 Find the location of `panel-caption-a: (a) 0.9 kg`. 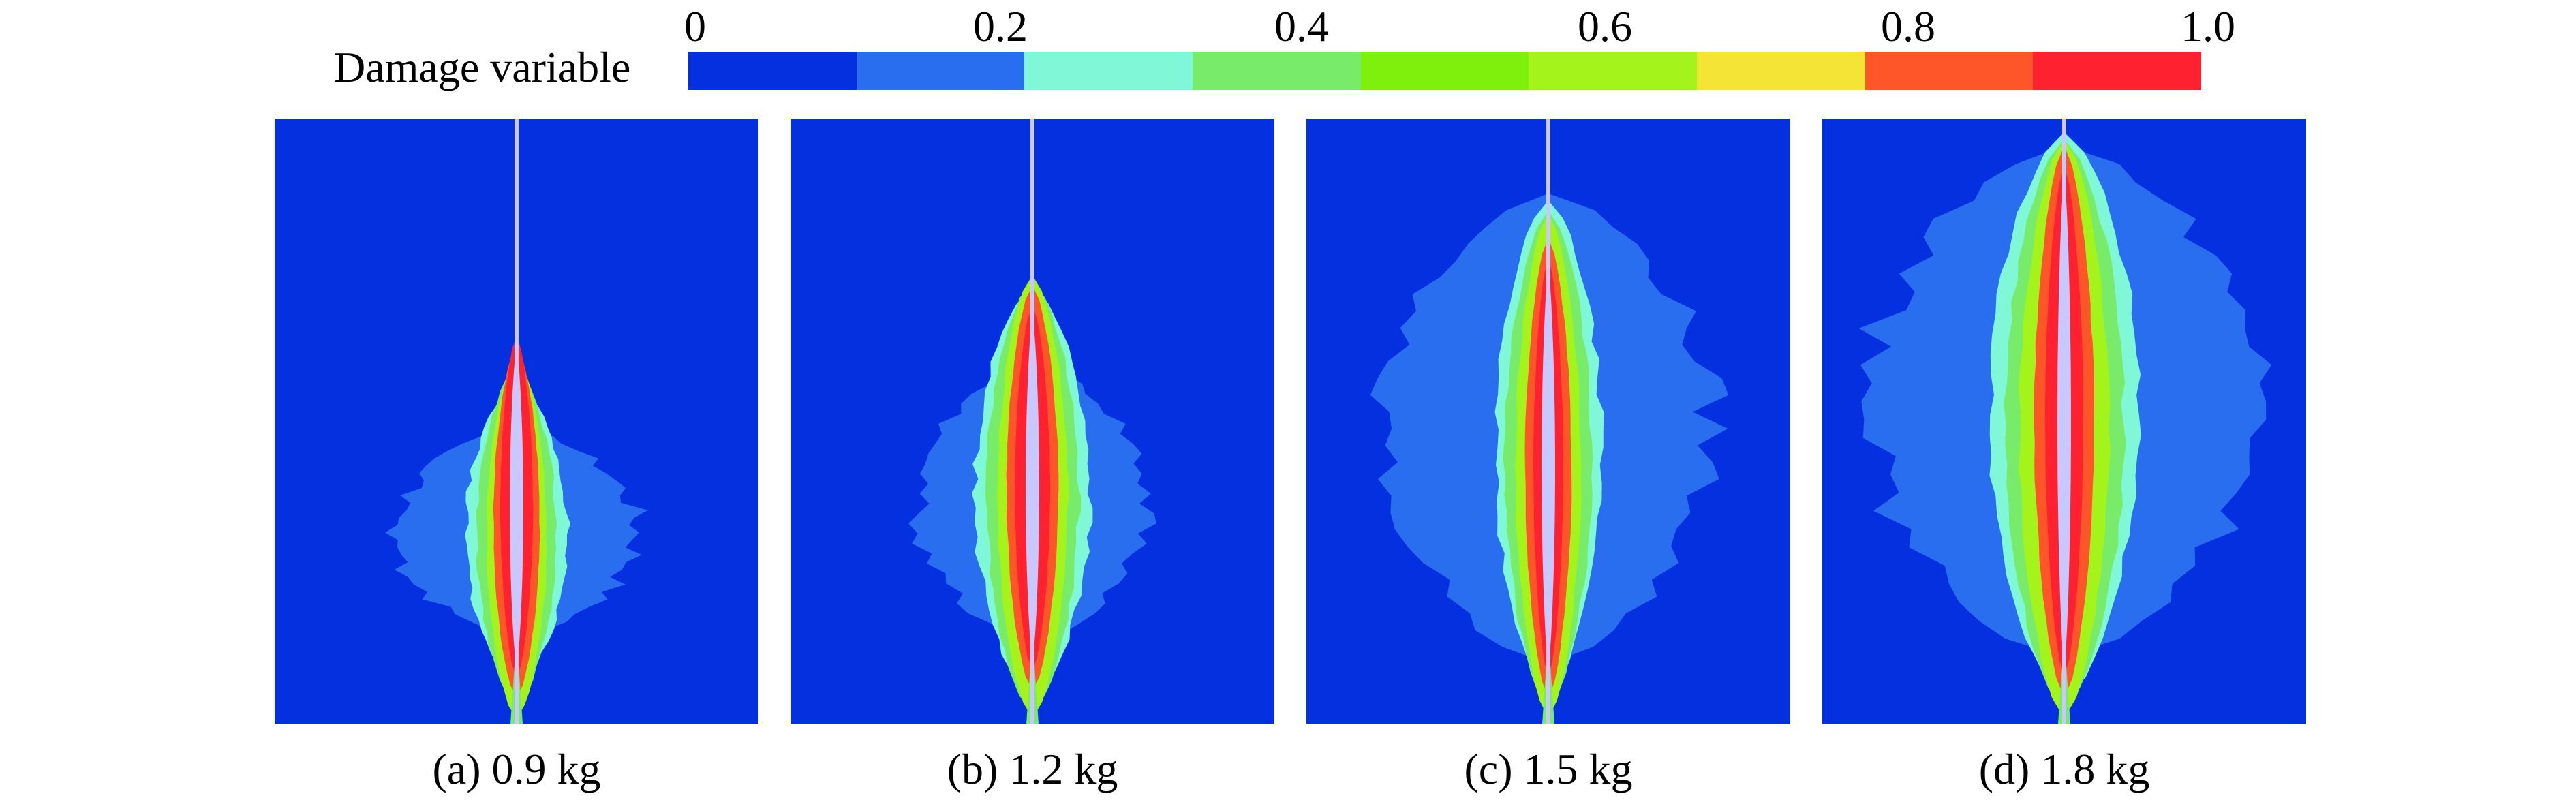

panel-caption-a: (a) 0.9 kg is located at coordinates (516, 769).